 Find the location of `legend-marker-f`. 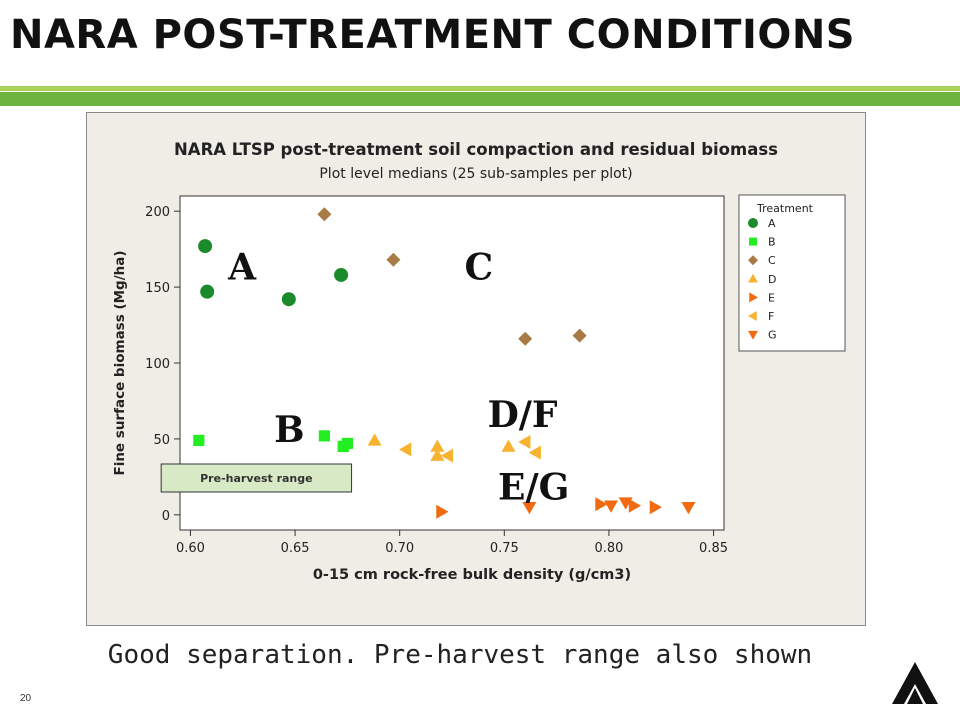

legend-marker-f is located at coordinates (752, 316).